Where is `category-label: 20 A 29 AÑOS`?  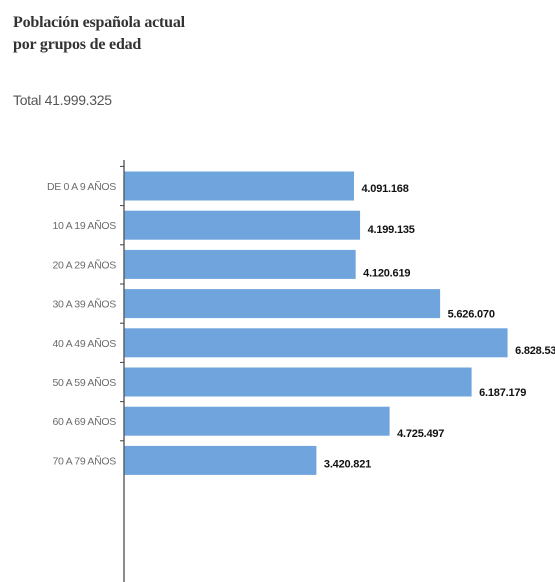 category-label: 20 A 29 AÑOS is located at coordinates (84, 264).